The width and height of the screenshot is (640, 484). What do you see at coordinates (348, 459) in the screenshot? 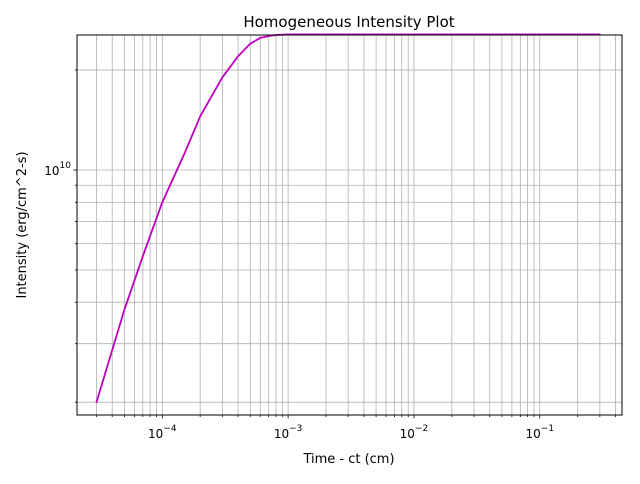
I see `x-axis-label: Time - ct (cm)` at bounding box center [348, 459].